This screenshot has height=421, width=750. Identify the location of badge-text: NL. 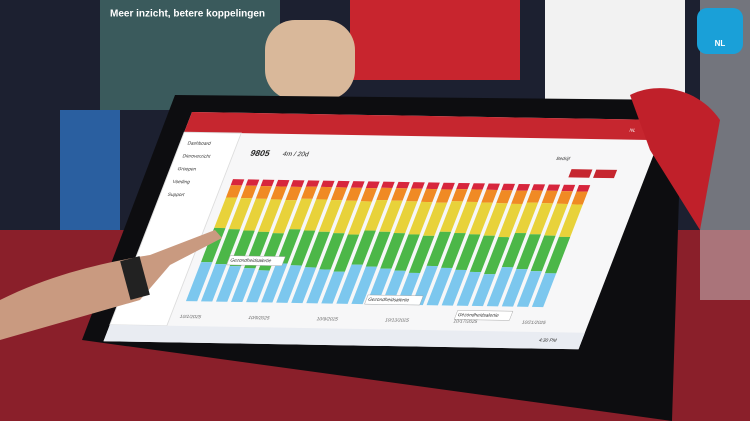
(720, 43).